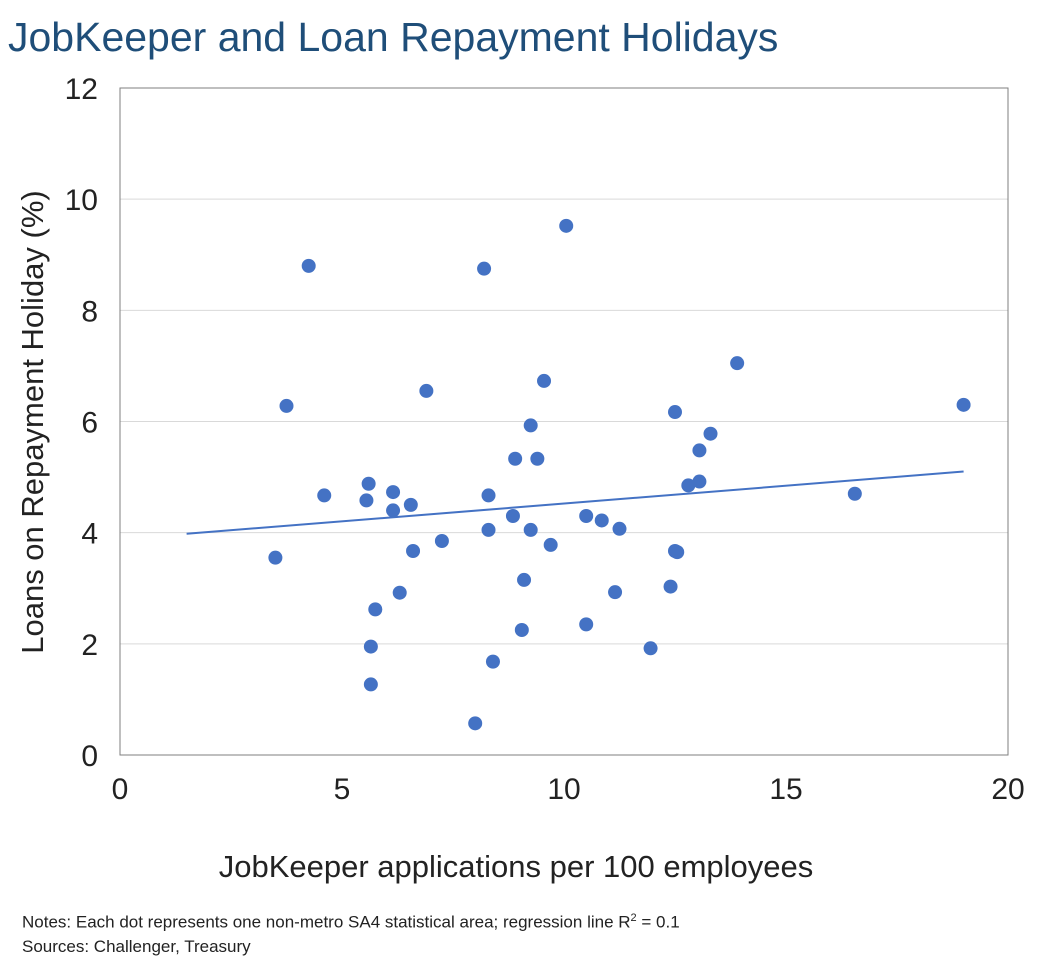  I want to click on y-tick-label: 0, so click(89, 756).